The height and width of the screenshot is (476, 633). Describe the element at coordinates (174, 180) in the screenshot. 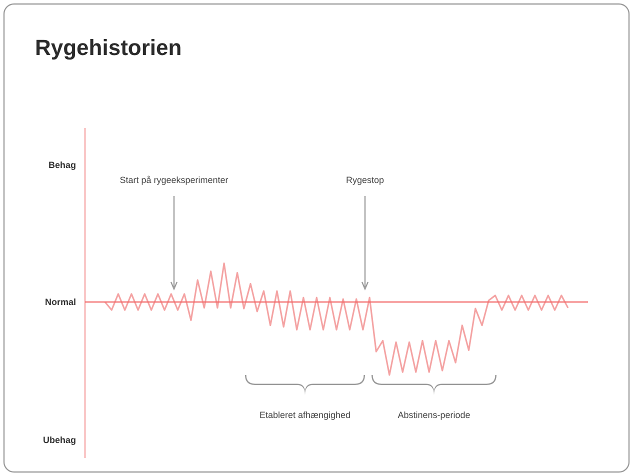

I see `text: Start på rygeeksperimenter` at that location.